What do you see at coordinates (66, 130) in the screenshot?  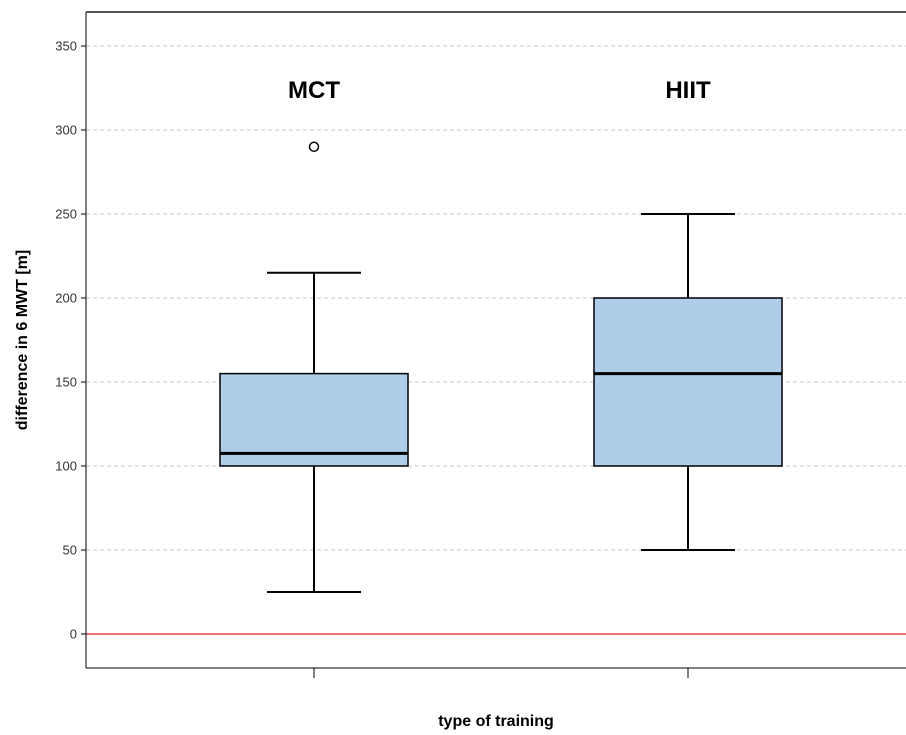 I see `y-tick-label-300: 300` at bounding box center [66, 130].